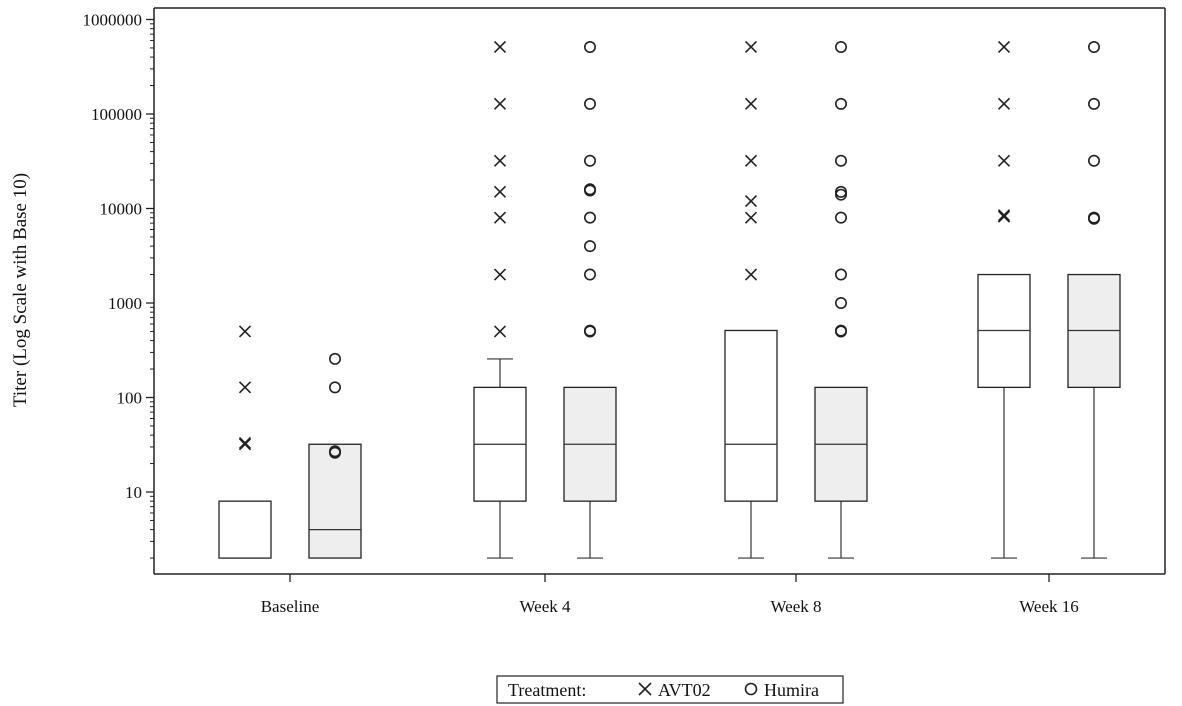 This screenshot has height=706, width=1182. I want to click on y-axis-title: Titer (Log Scale with Base 10), so click(20, 290).